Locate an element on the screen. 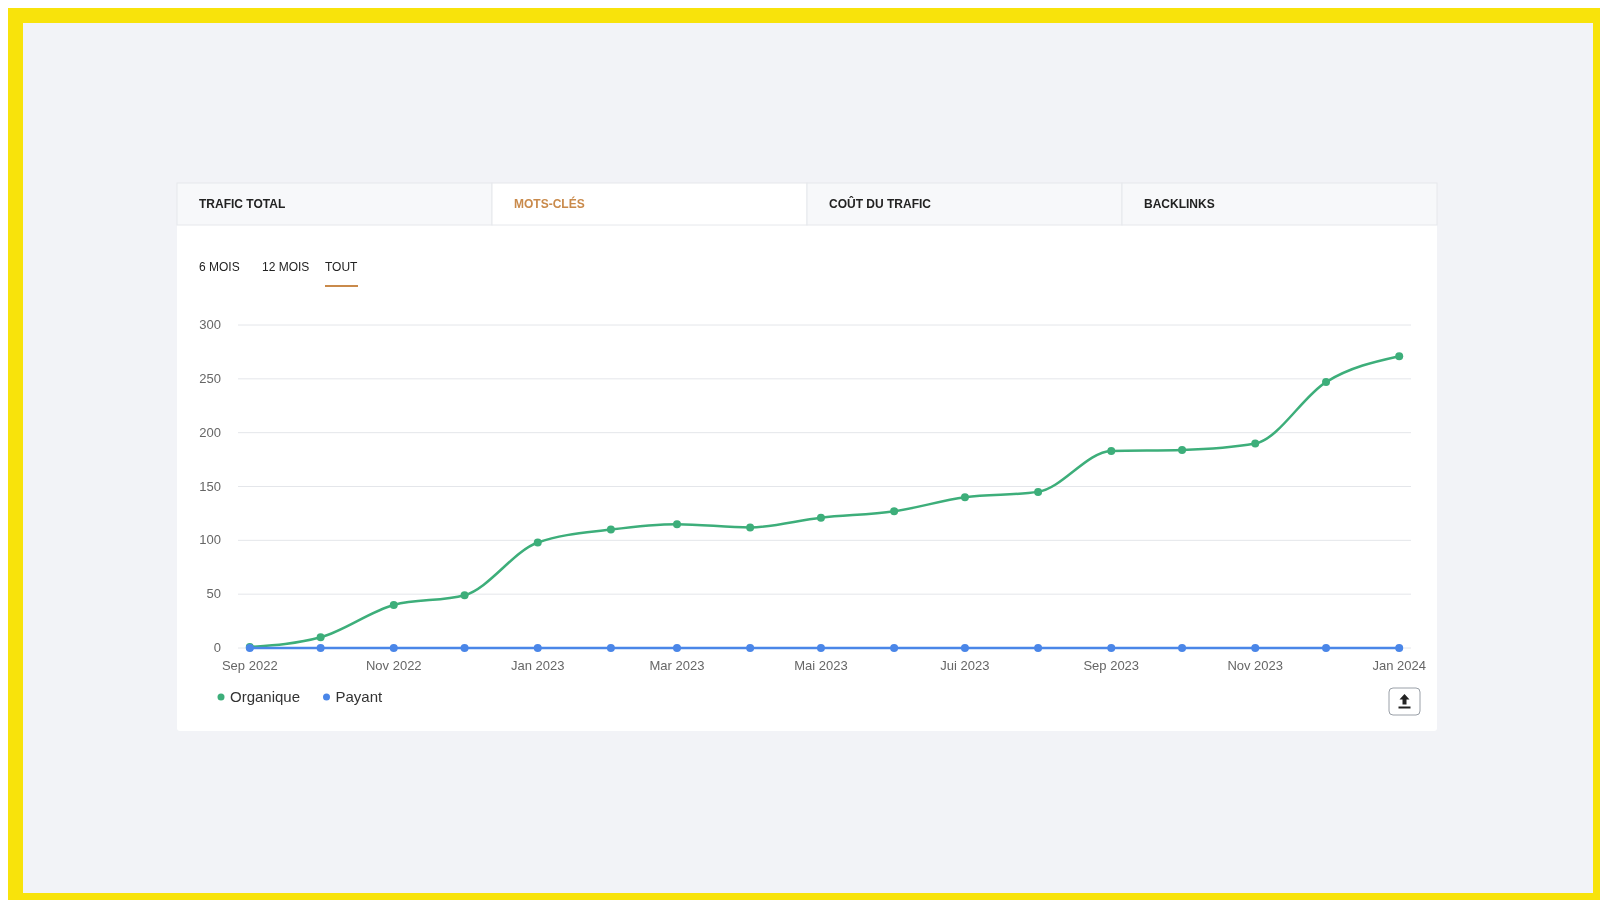 The height and width of the screenshot is (900, 1600). y-tick-label: 300 is located at coordinates (210, 324).